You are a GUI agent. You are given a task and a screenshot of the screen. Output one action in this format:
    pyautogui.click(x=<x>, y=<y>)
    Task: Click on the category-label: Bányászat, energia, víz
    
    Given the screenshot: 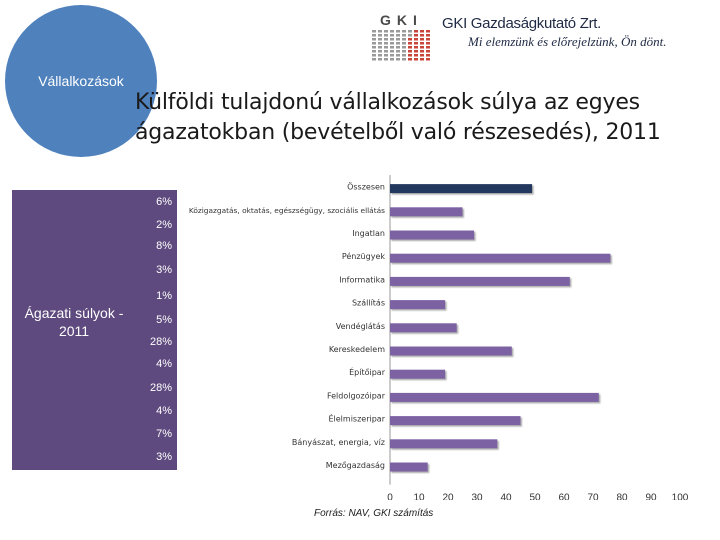 What is the action you would take?
    pyautogui.click(x=338, y=442)
    